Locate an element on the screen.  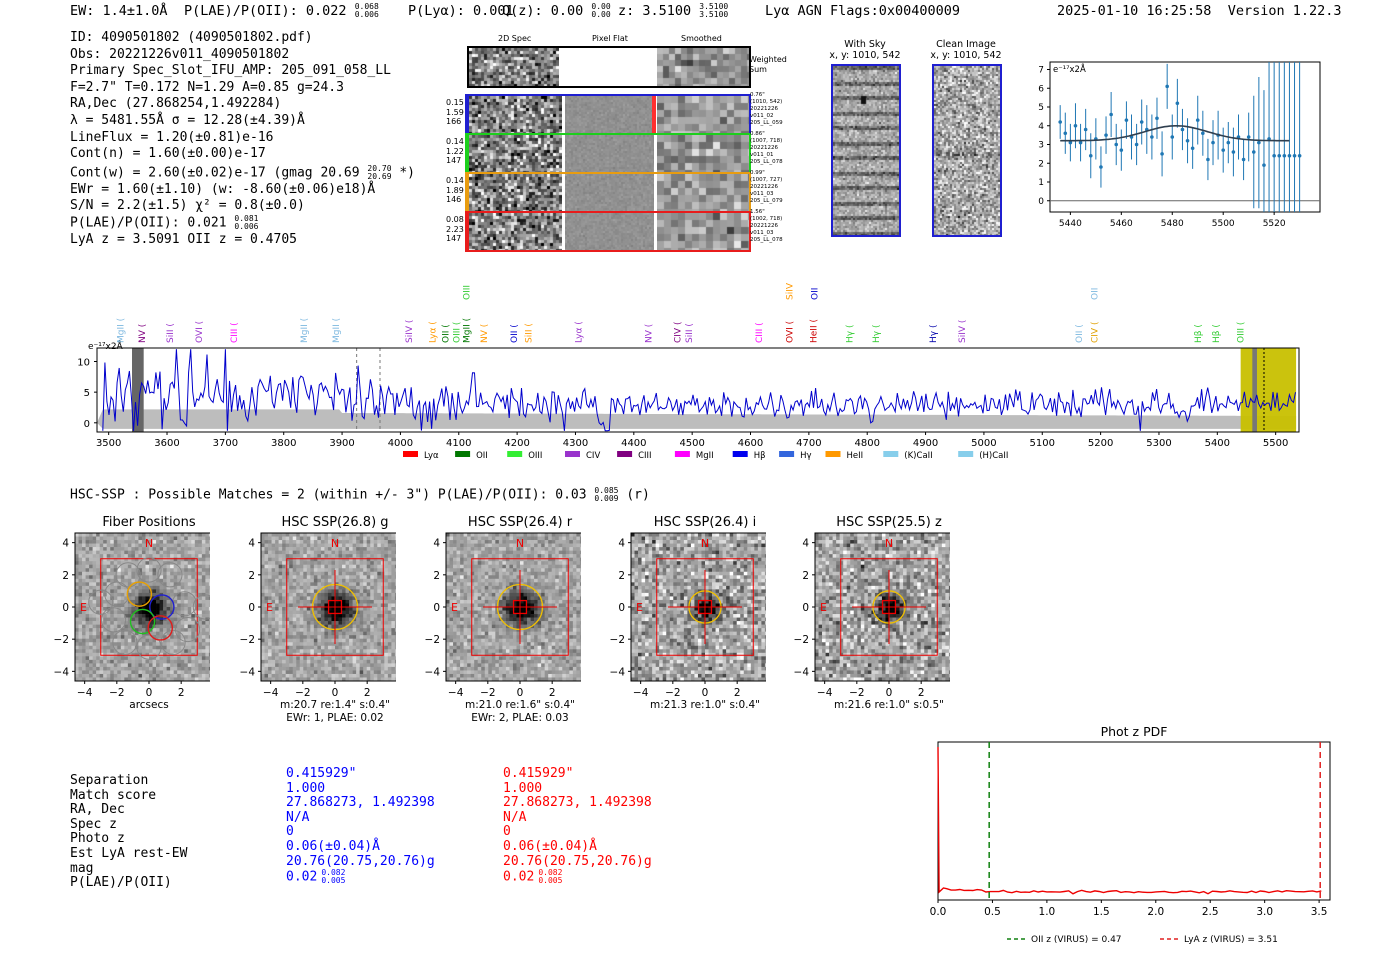
photz-legend-oii: OII z (VIRUS) = 0.47 is located at coordinates (1076, 940).